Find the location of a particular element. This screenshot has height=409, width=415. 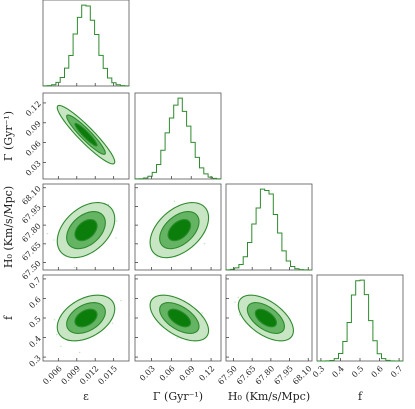

y-tick-label: 67.95 is located at coordinates (31, 214).